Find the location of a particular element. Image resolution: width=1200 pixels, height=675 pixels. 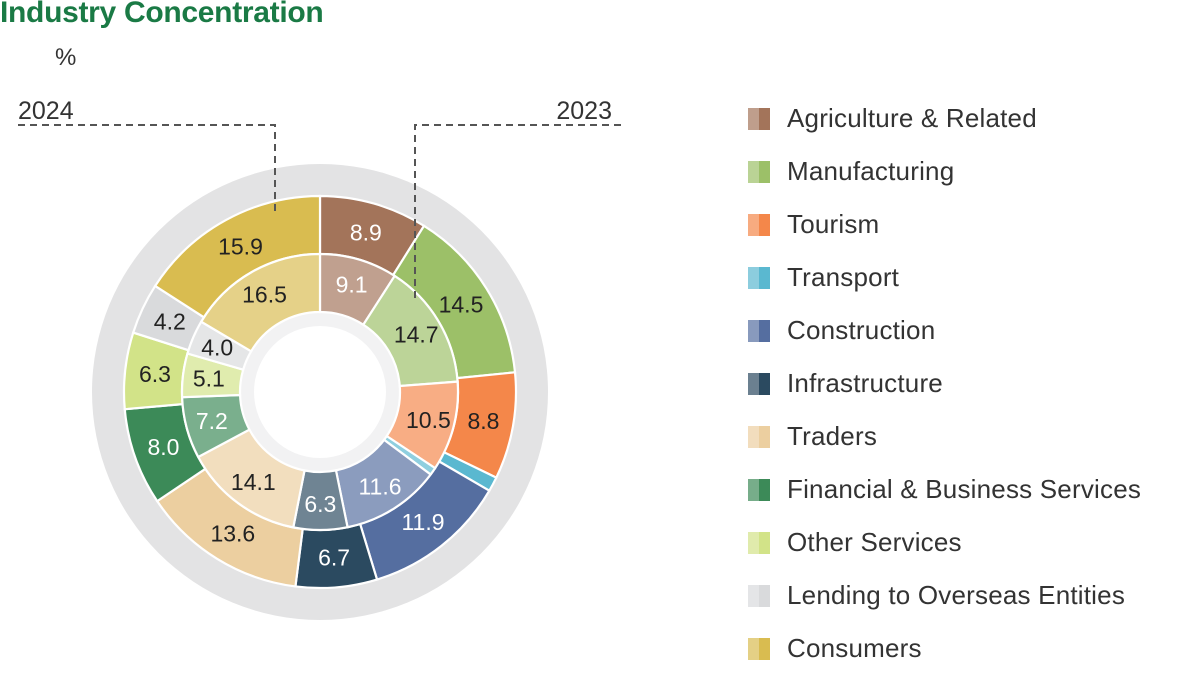

legend-label: Manufacturing is located at coordinates (871, 171).